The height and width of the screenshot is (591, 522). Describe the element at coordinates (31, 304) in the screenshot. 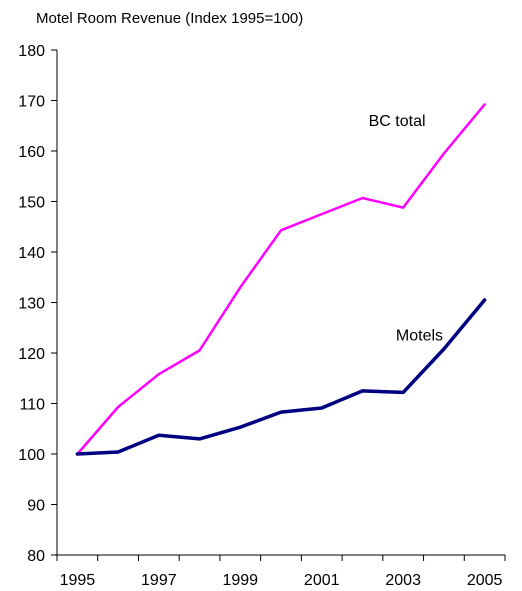

I see `y-tick-label: 130` at that location.